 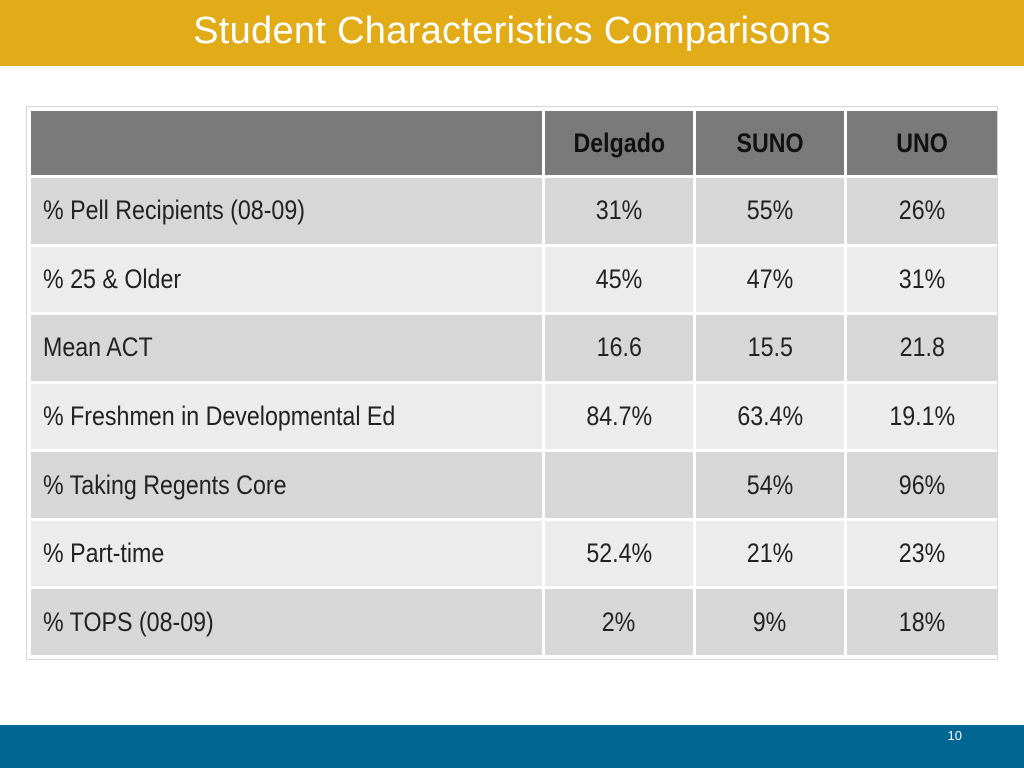 What do you see at coordinates (619, 622) in the screenshot?
I see `cell-delgado: 2%` at bounding box center [619, 622].